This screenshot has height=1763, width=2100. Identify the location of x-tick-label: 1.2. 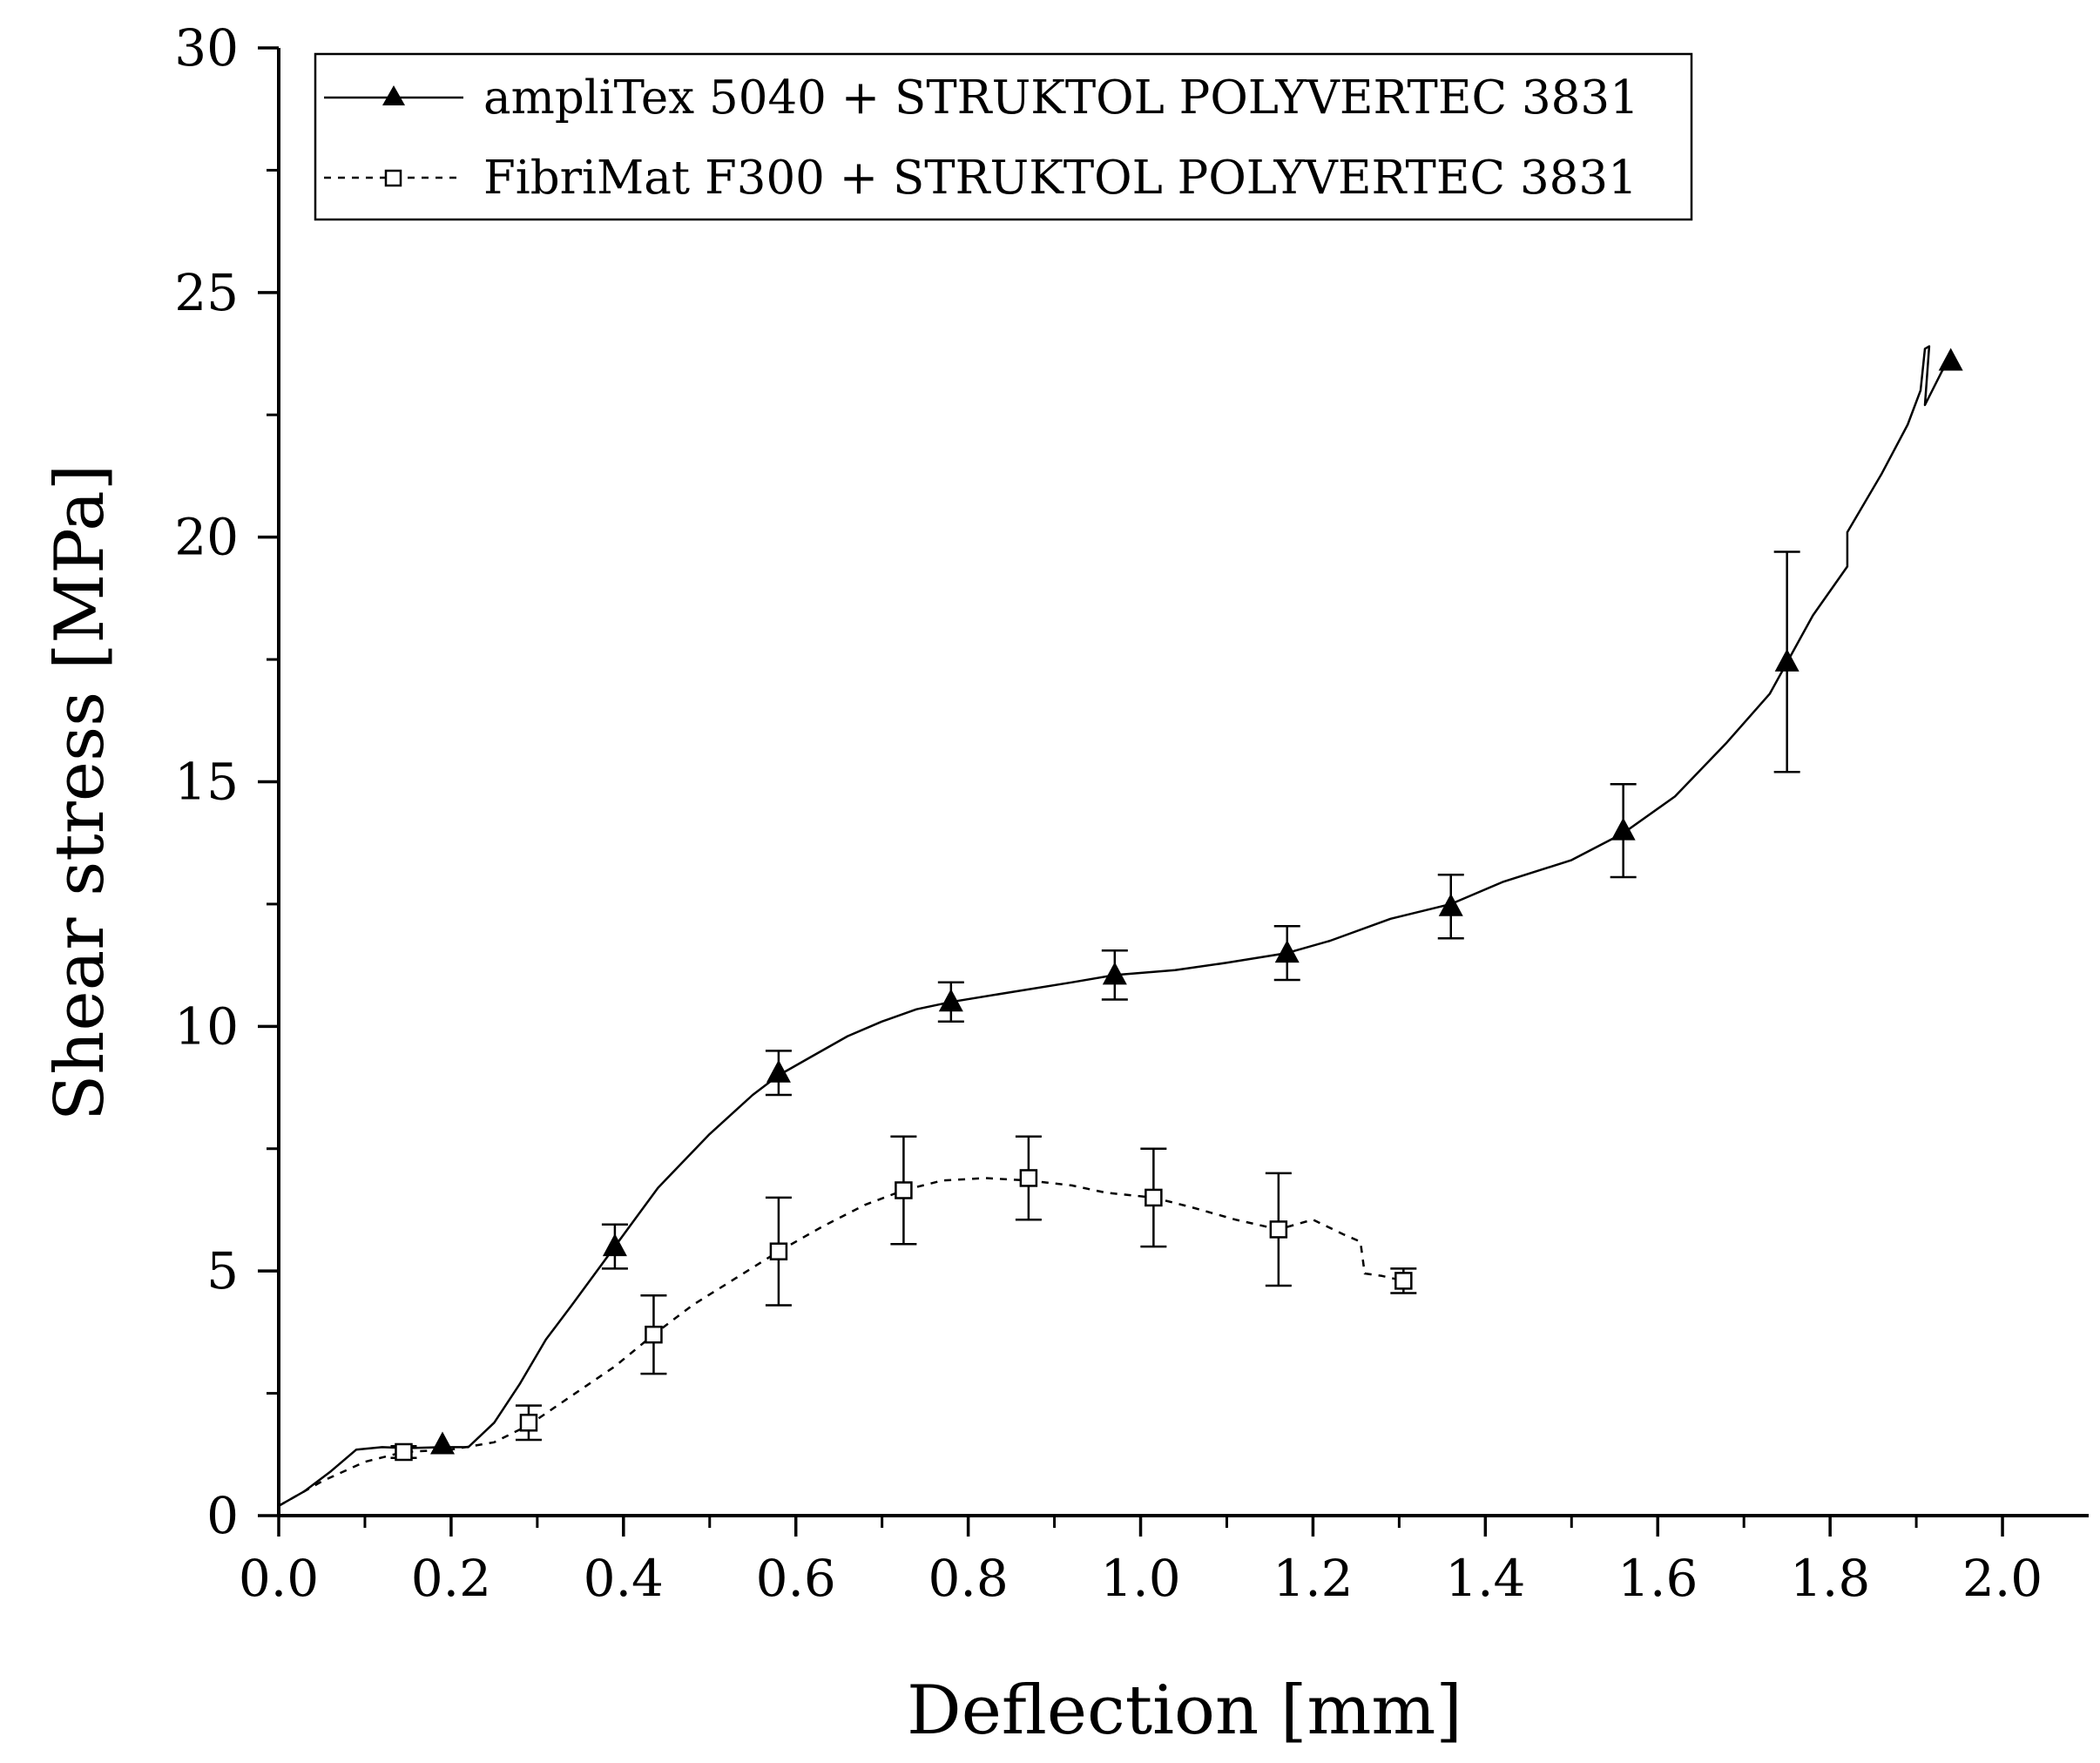
(1313, 1579).